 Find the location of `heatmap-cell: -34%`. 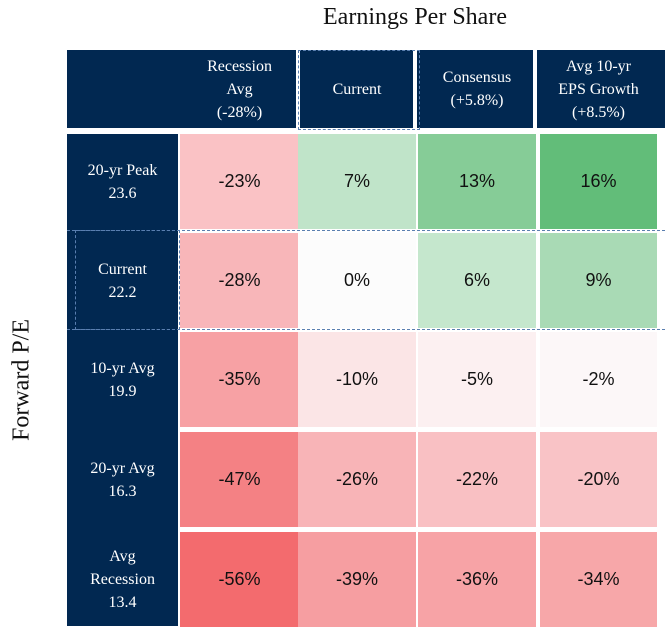

heatmap-cell: -34% is located at coordinates (598, 579).